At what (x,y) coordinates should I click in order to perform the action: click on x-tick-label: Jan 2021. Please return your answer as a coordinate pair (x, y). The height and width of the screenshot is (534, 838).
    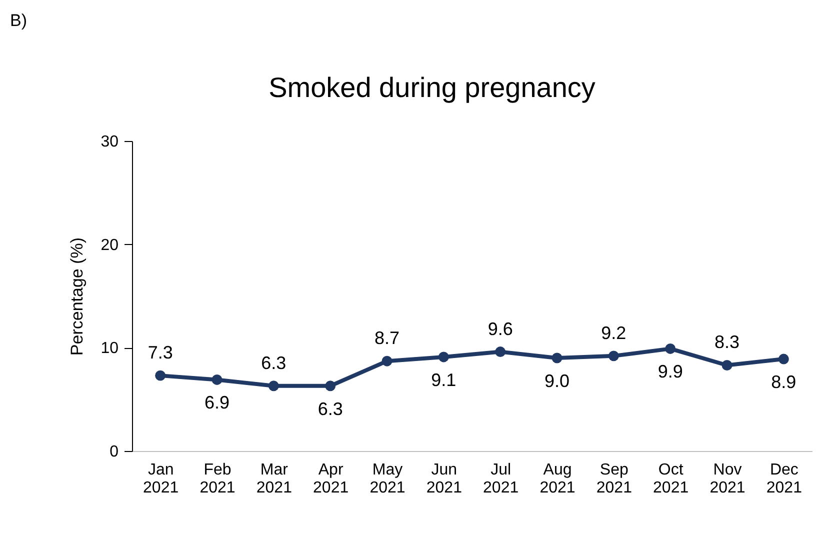
    Looking at the image, I should click on (161, 479).